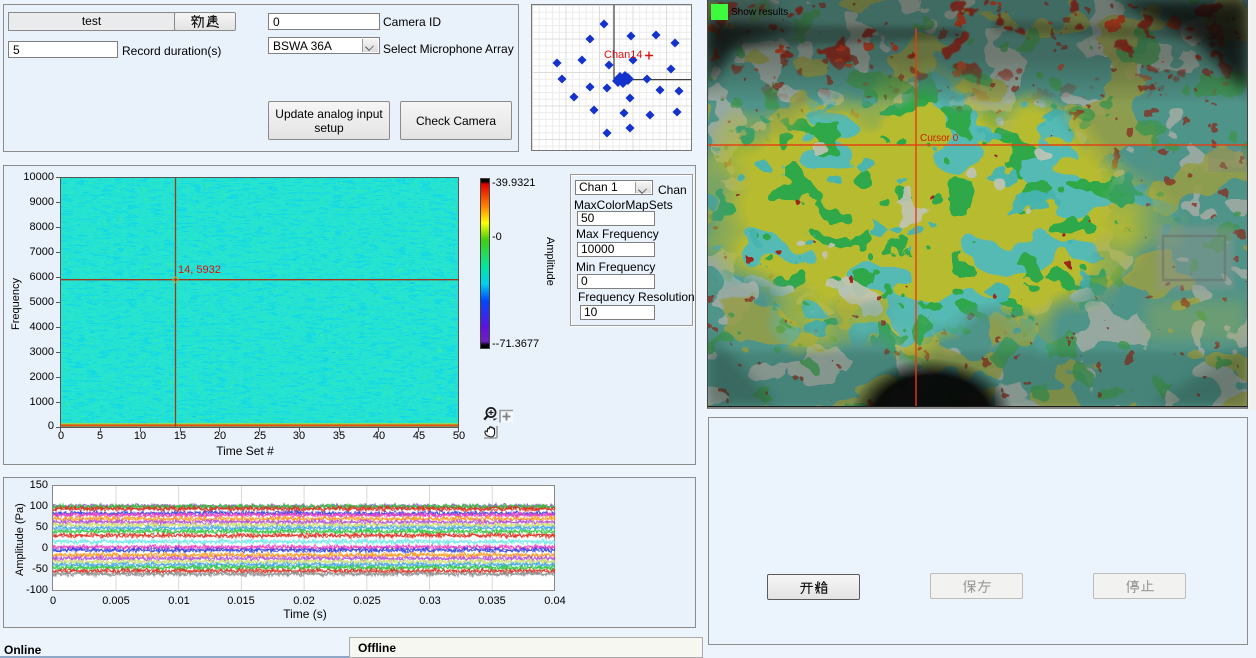  Describe the element at coordinates (759, 12) in the screenshot. I see `svg-text: Show results` at that location.